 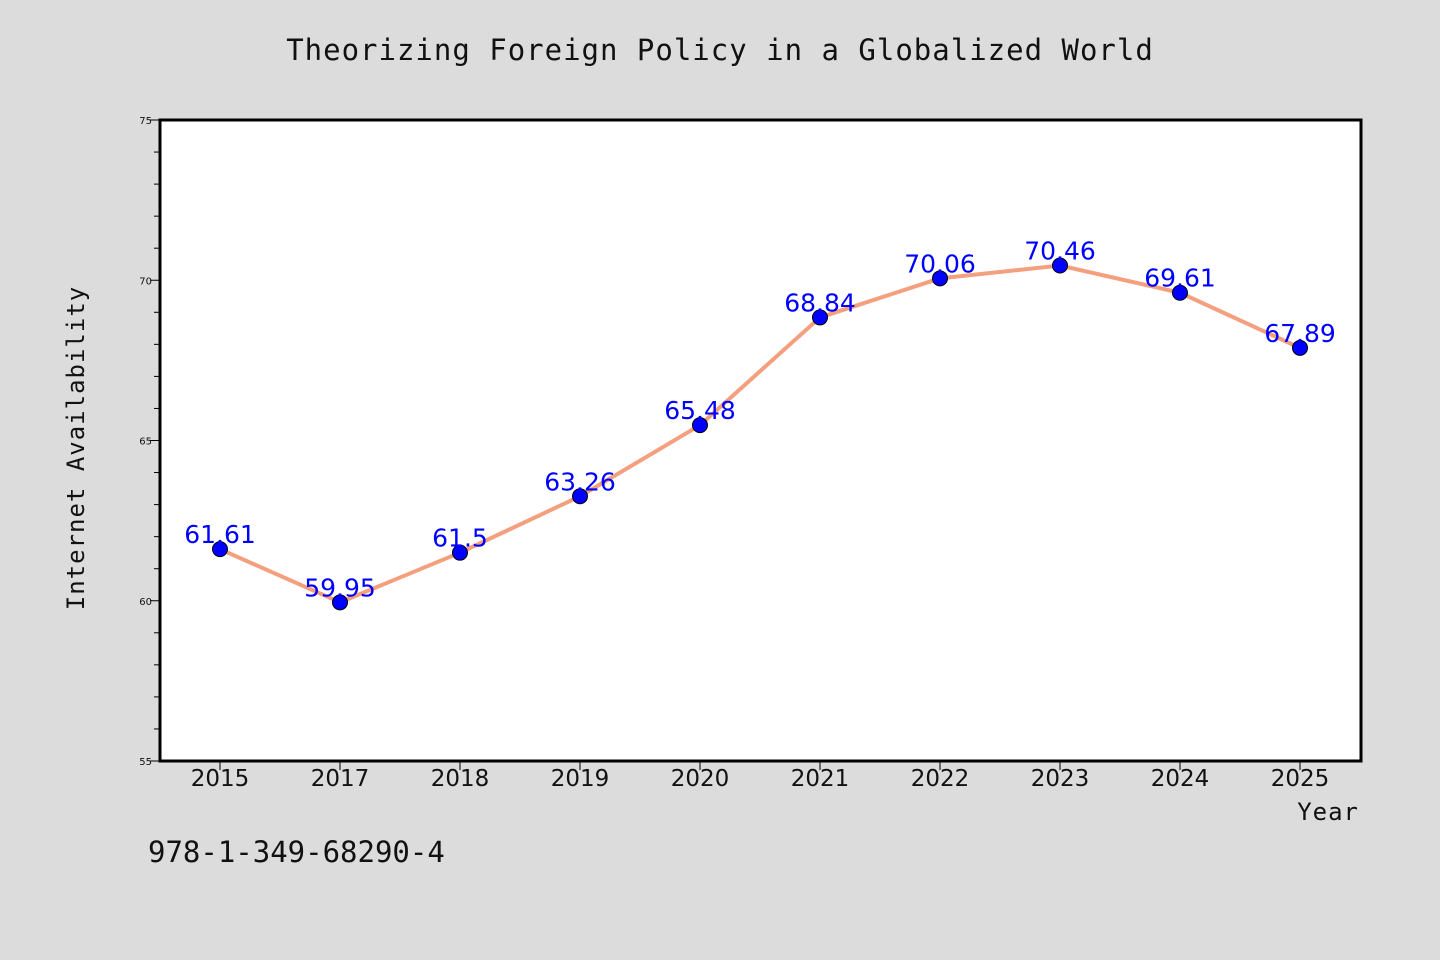 I want to click on data-label: 69.61, so click(x=1180, y=278).